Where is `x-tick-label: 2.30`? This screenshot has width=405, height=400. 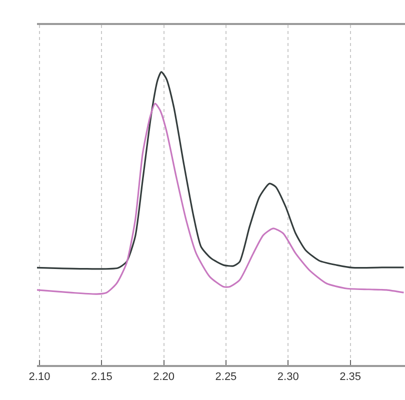 x-tick-label: 2.30 is located at coordinates (288, 377).